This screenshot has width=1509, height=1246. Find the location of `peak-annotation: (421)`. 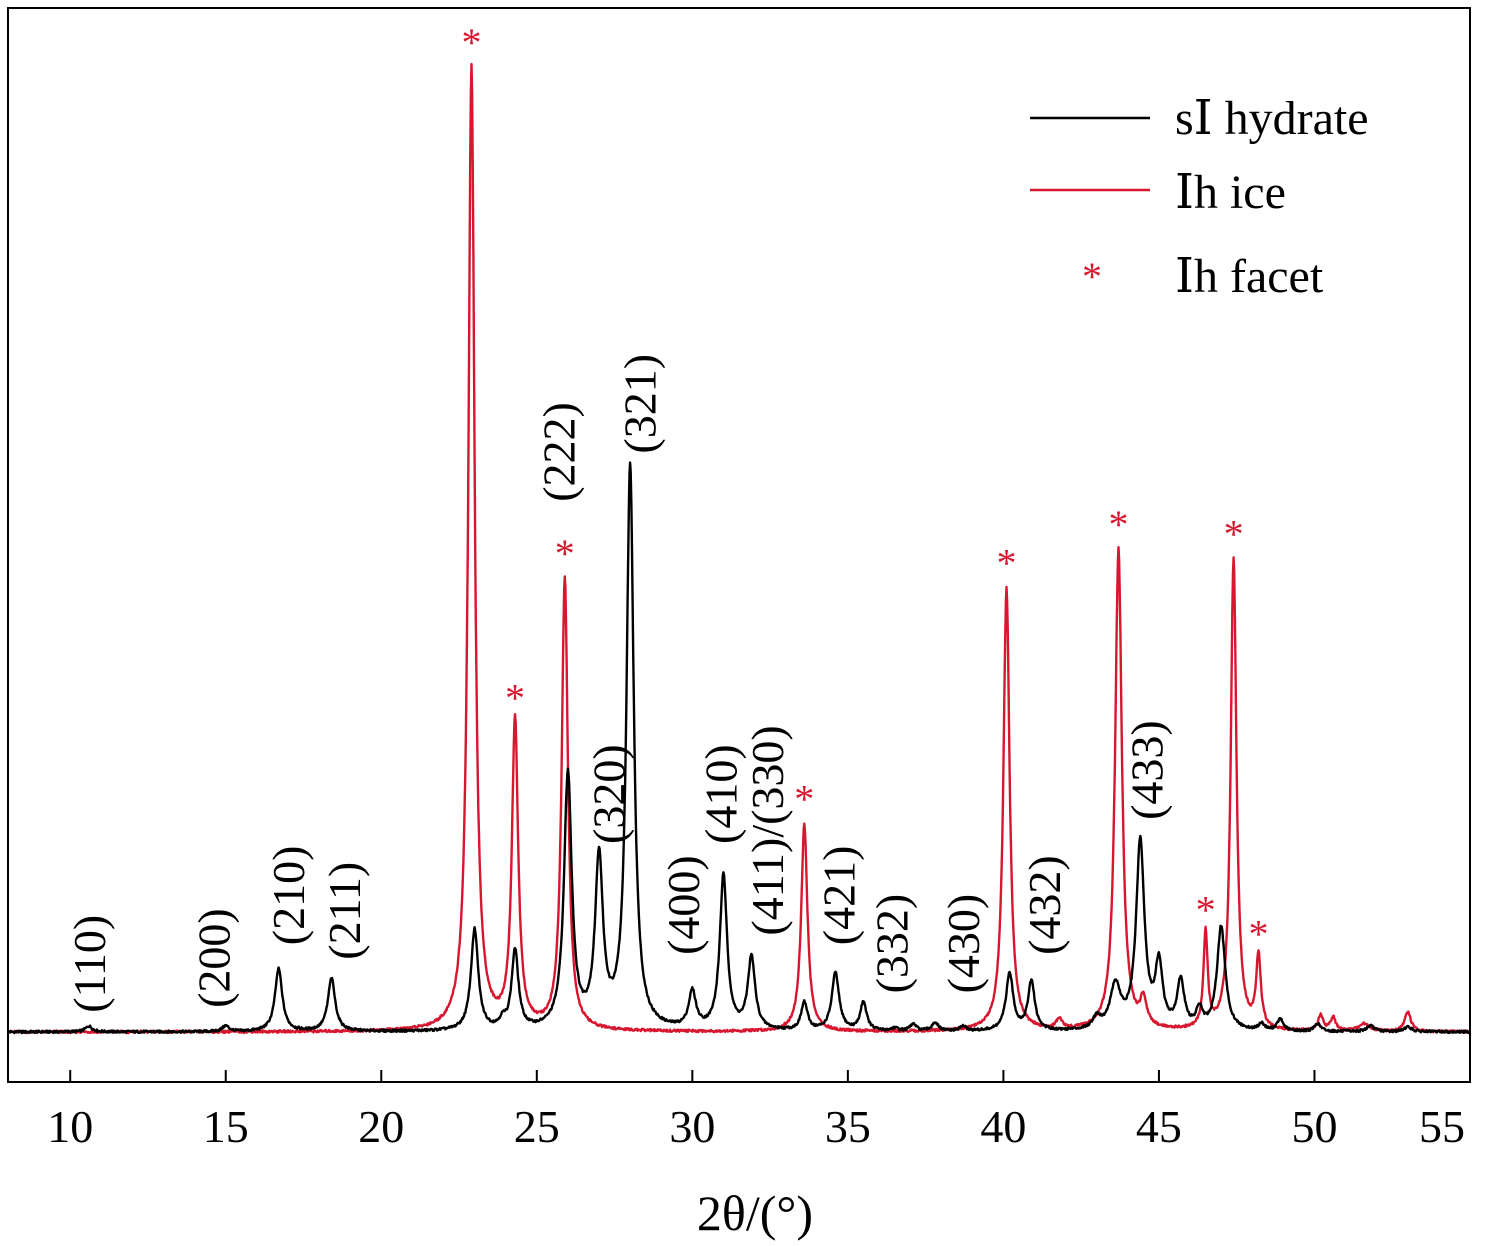

peak-annotation: (421) is located at coordinates (839, 896).